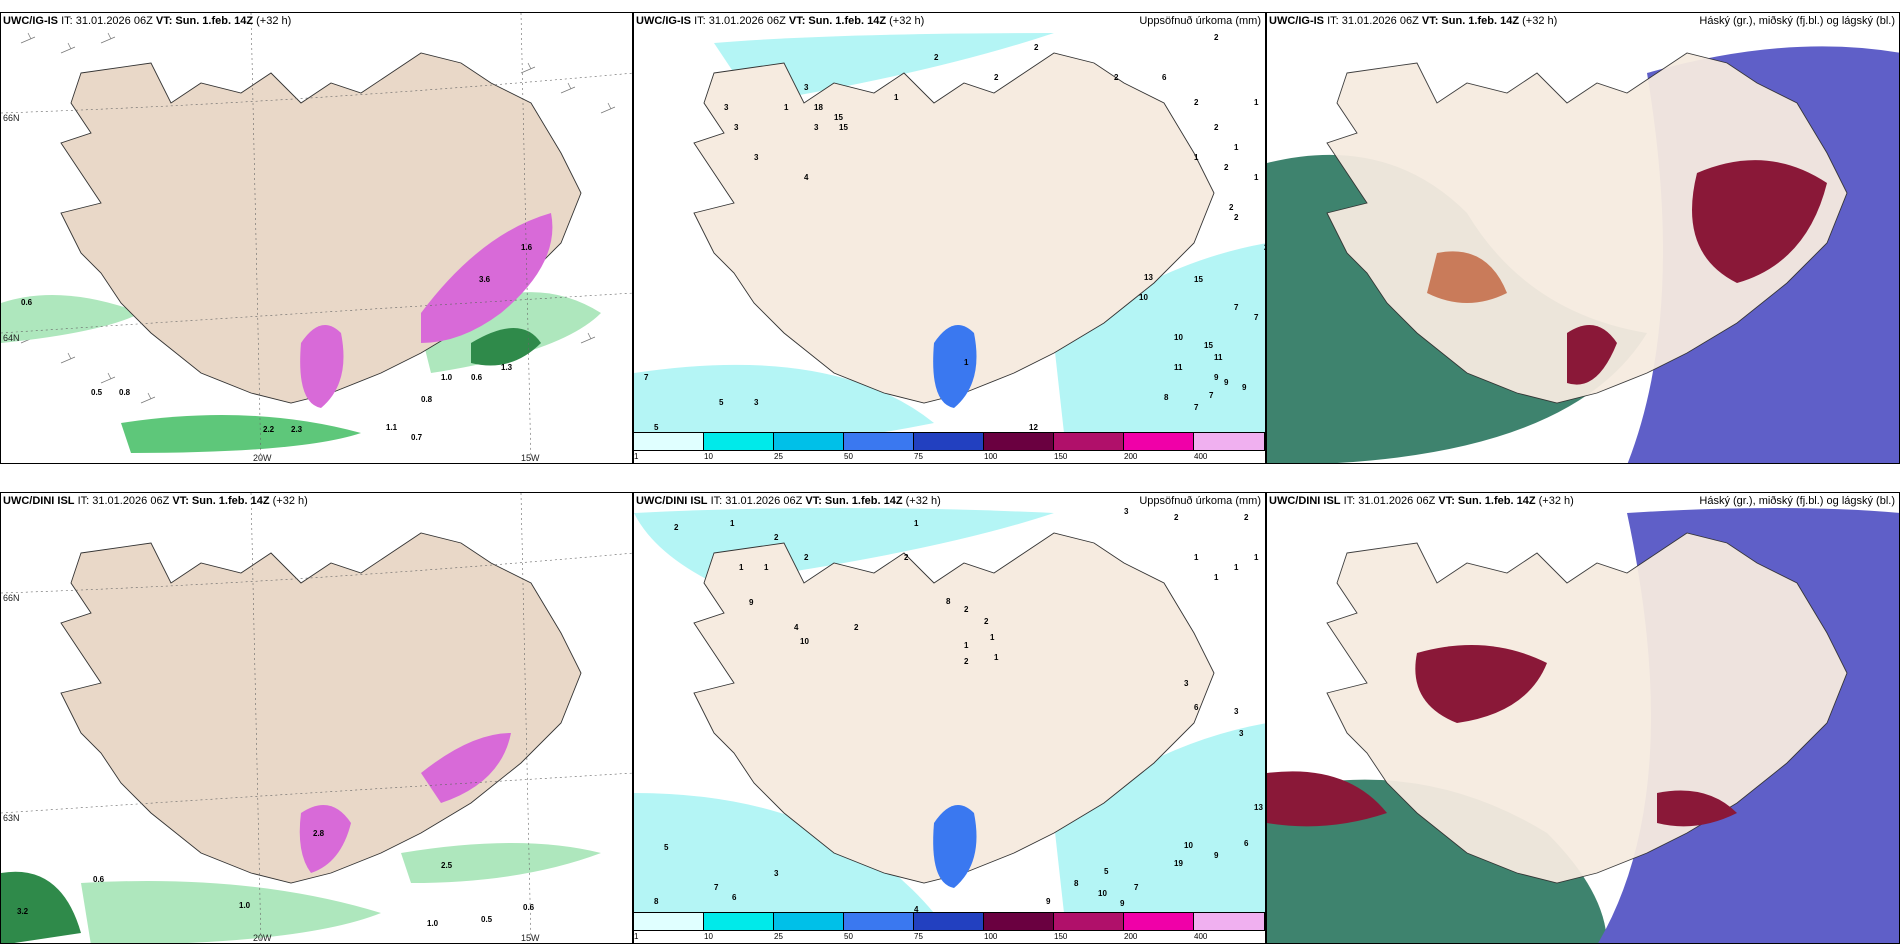  I want to click on legend-label: 50, so click(848, 456).